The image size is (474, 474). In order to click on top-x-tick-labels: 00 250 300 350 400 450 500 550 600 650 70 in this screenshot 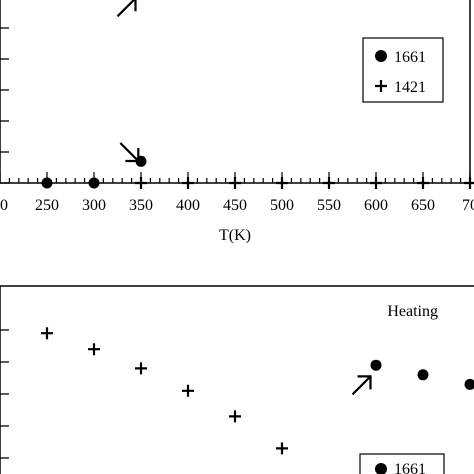, I will do `click(237, 205)`.